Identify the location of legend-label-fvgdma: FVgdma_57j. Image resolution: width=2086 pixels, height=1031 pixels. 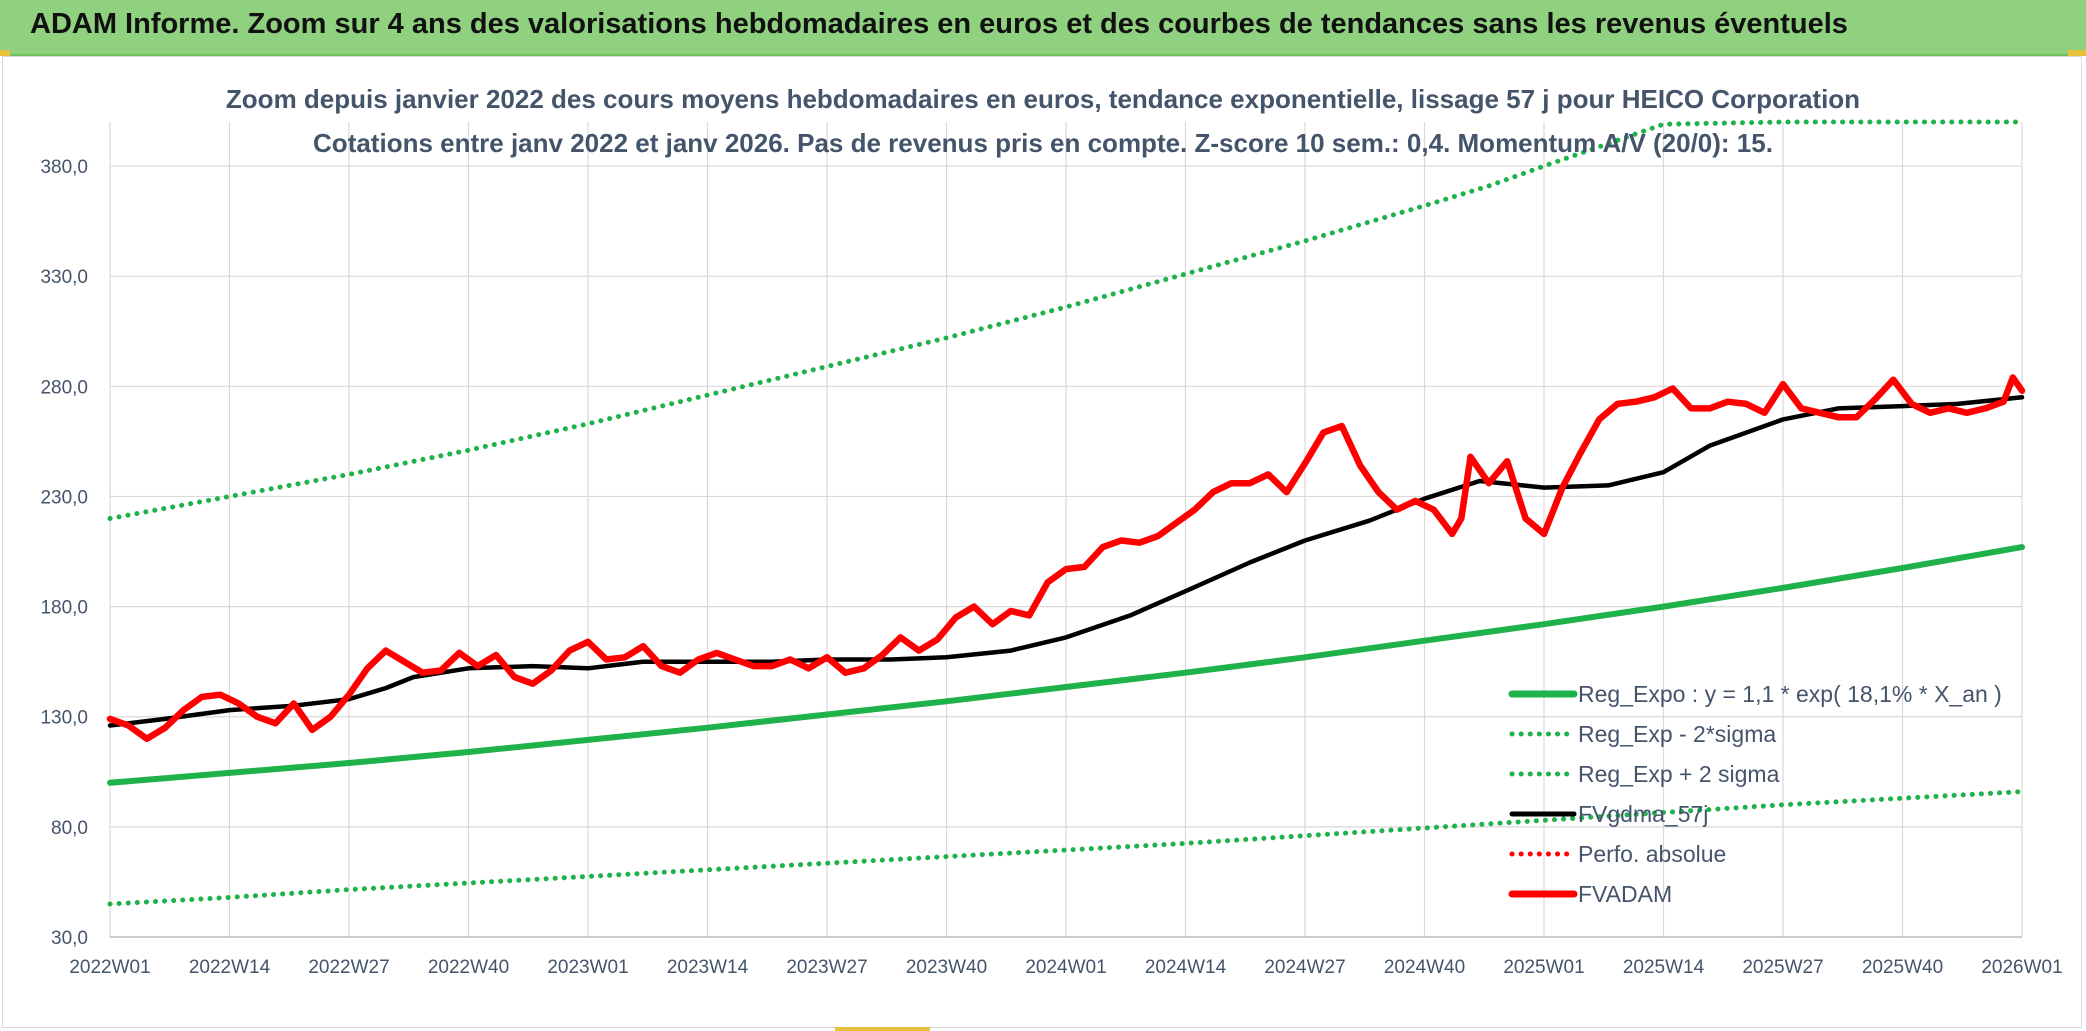
(1643, 814).